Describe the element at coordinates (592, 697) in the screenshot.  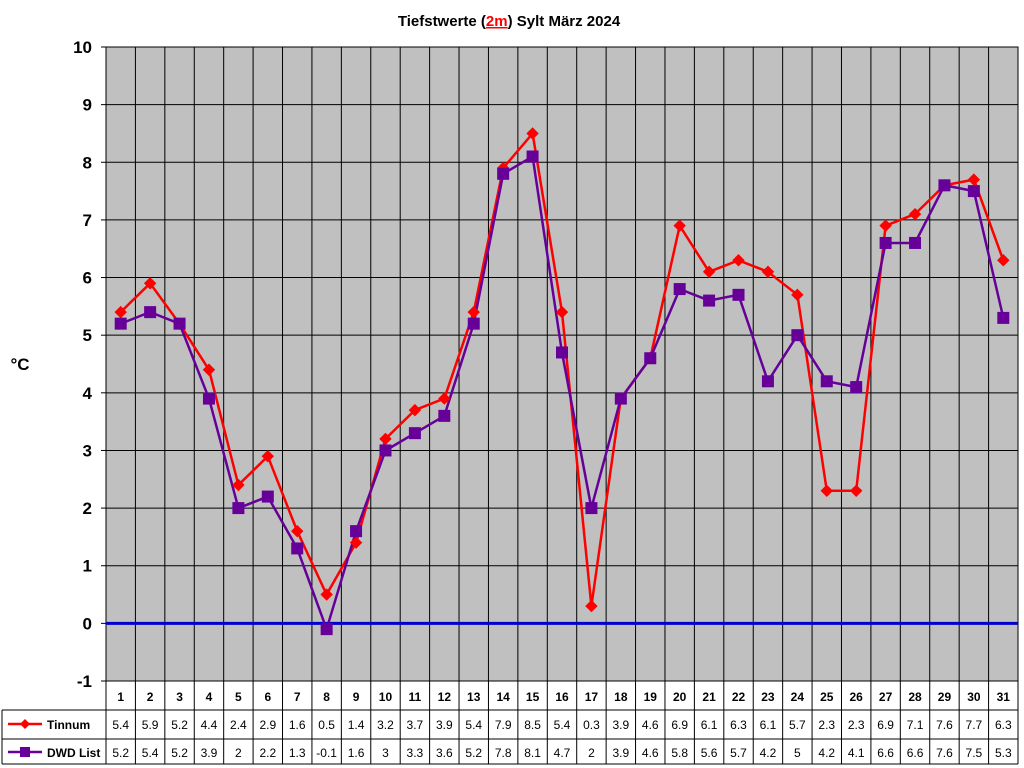
I see `category-label: 17` at that location.